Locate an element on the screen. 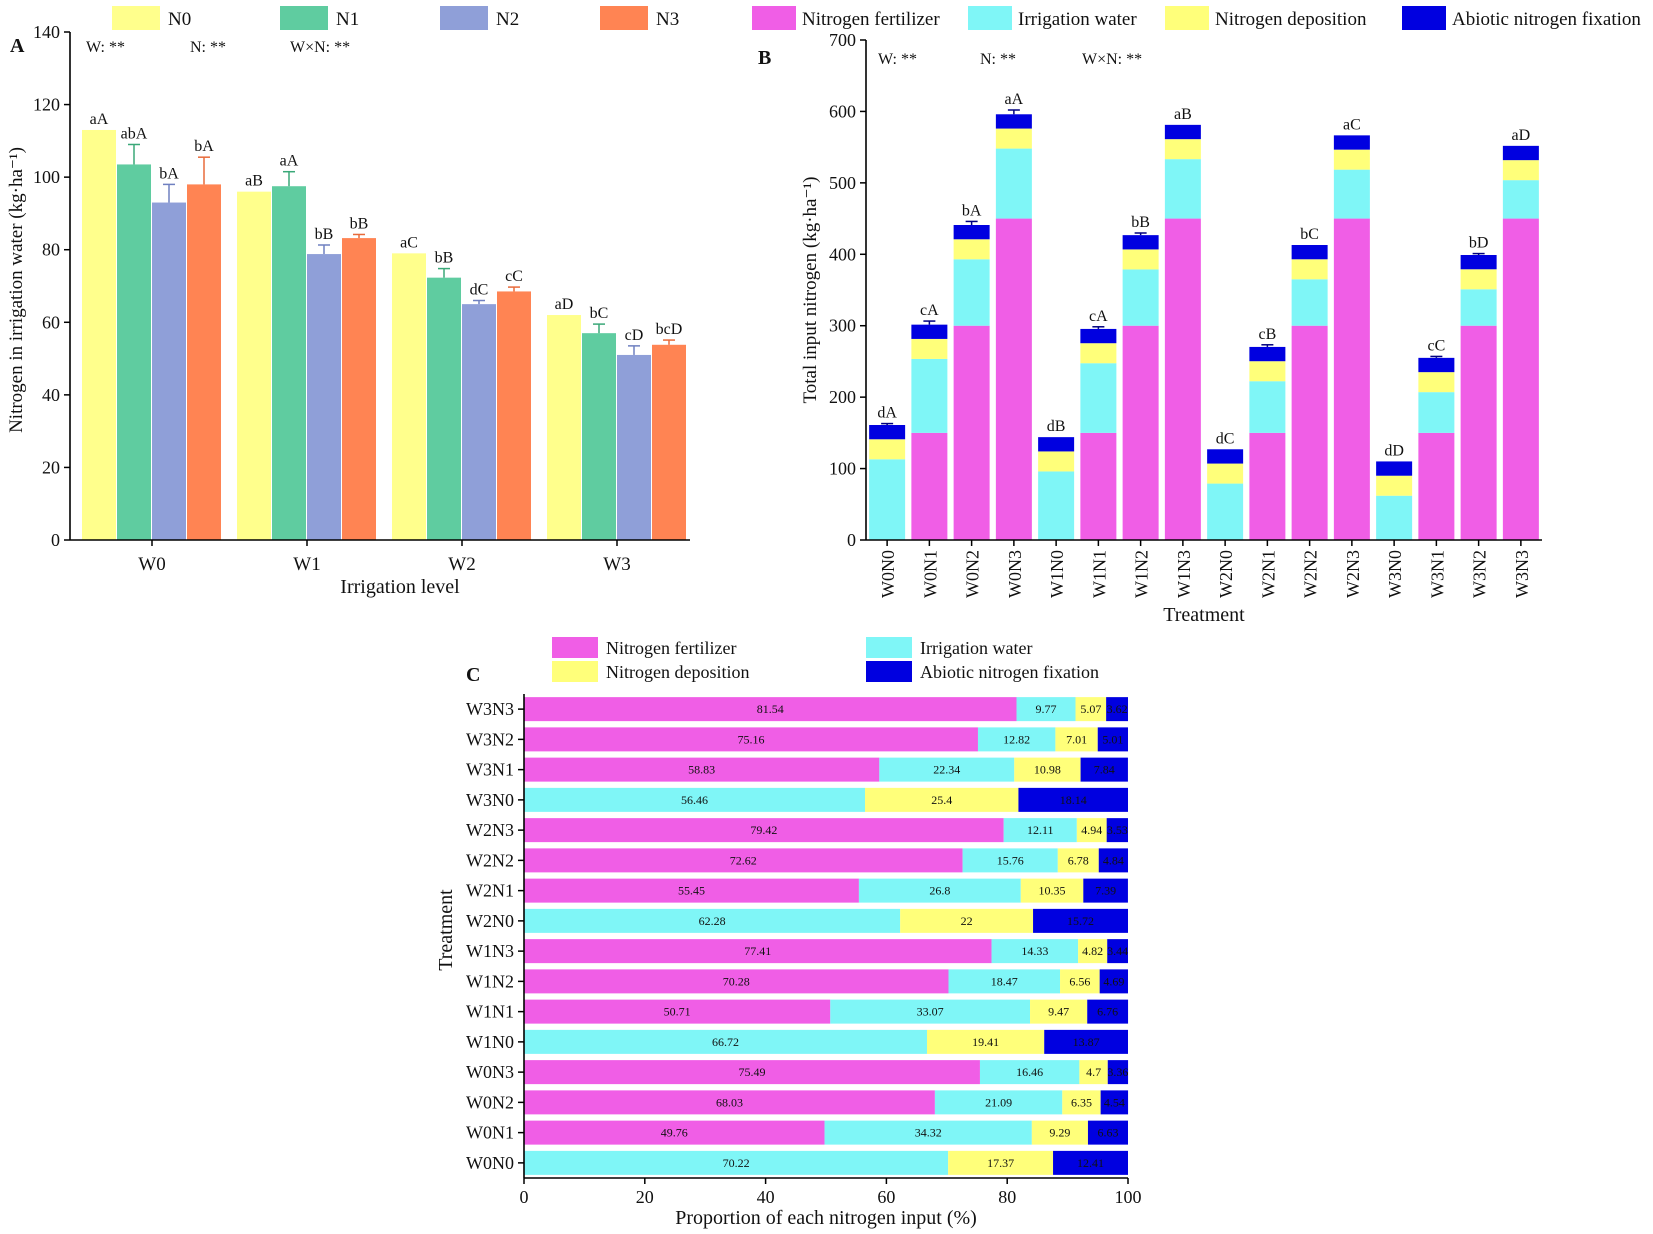  data-label-irrigation-water-w1n3: 14.33 is located at coordinates (1034, 951).